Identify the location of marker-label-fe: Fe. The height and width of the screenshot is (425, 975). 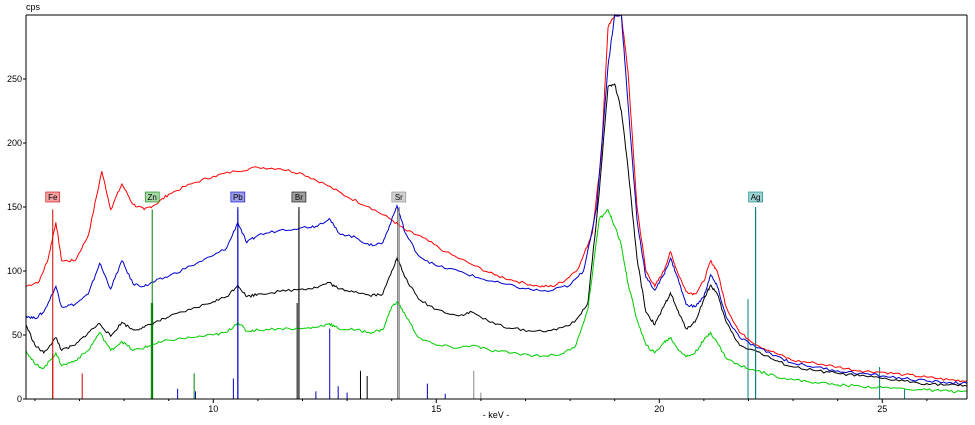
(53, 197).